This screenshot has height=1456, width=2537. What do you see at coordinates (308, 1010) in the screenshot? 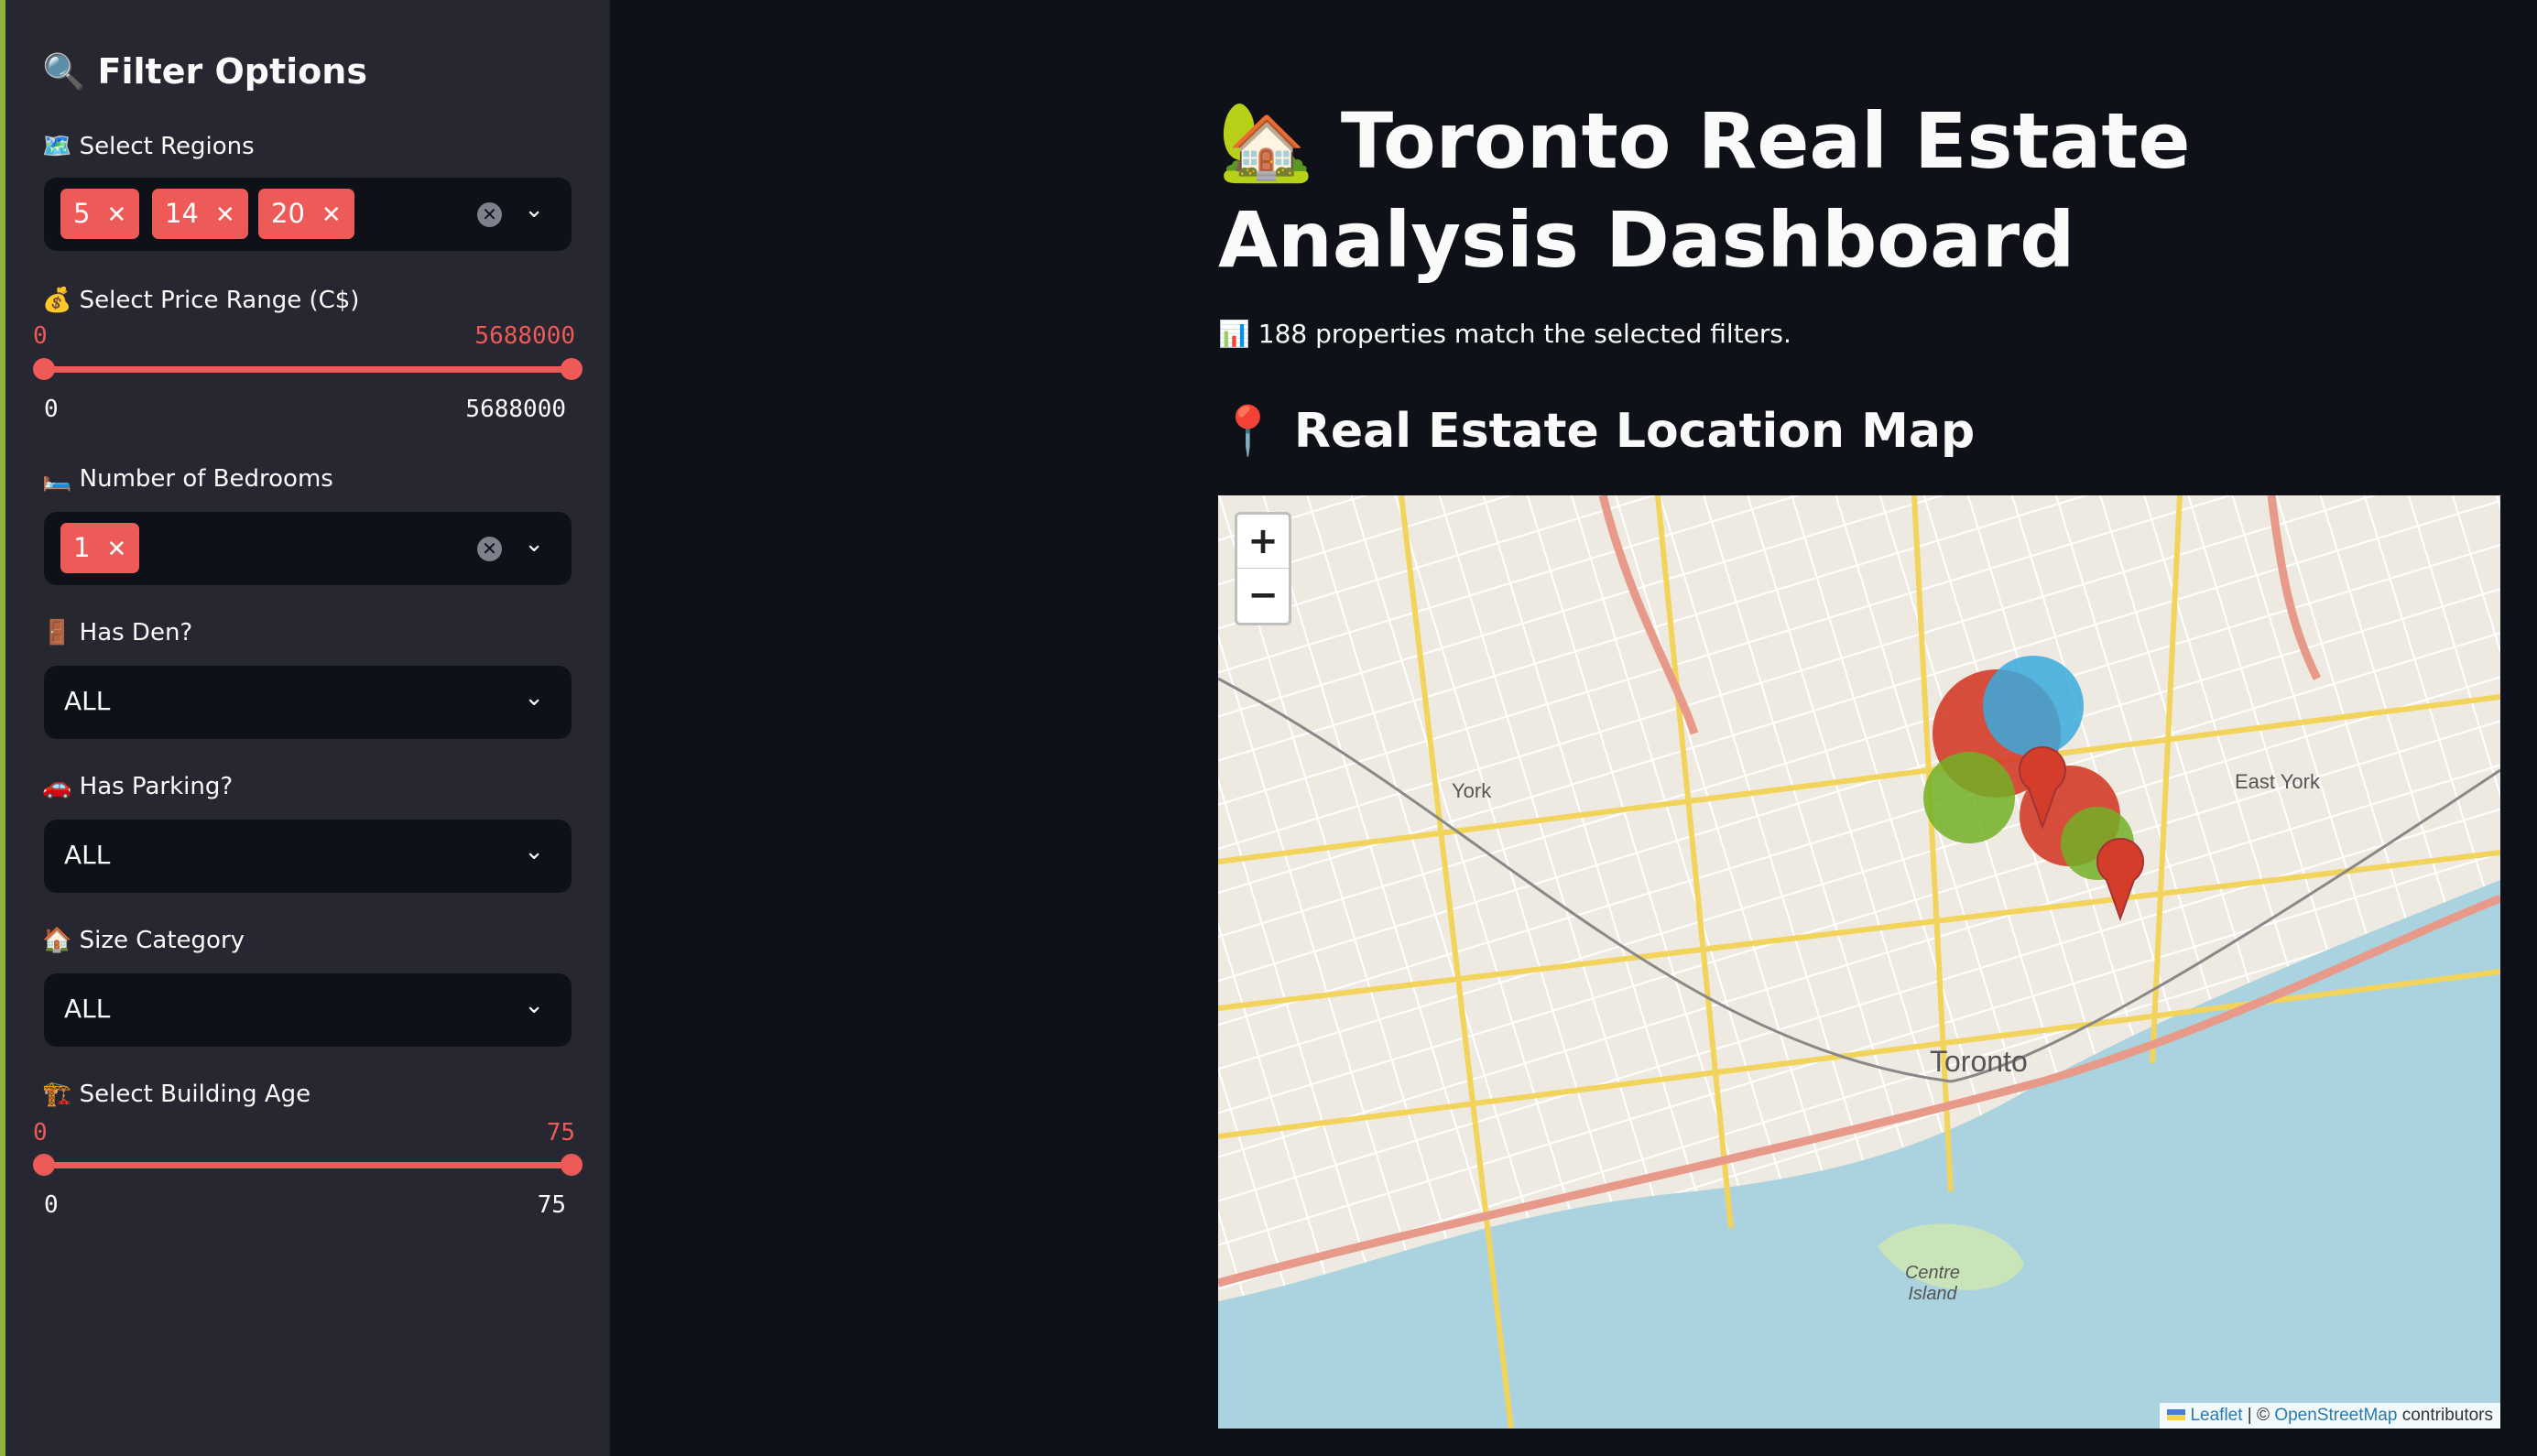
I see `size-select: ALL ⌄` at bounding box center [308, 1010].